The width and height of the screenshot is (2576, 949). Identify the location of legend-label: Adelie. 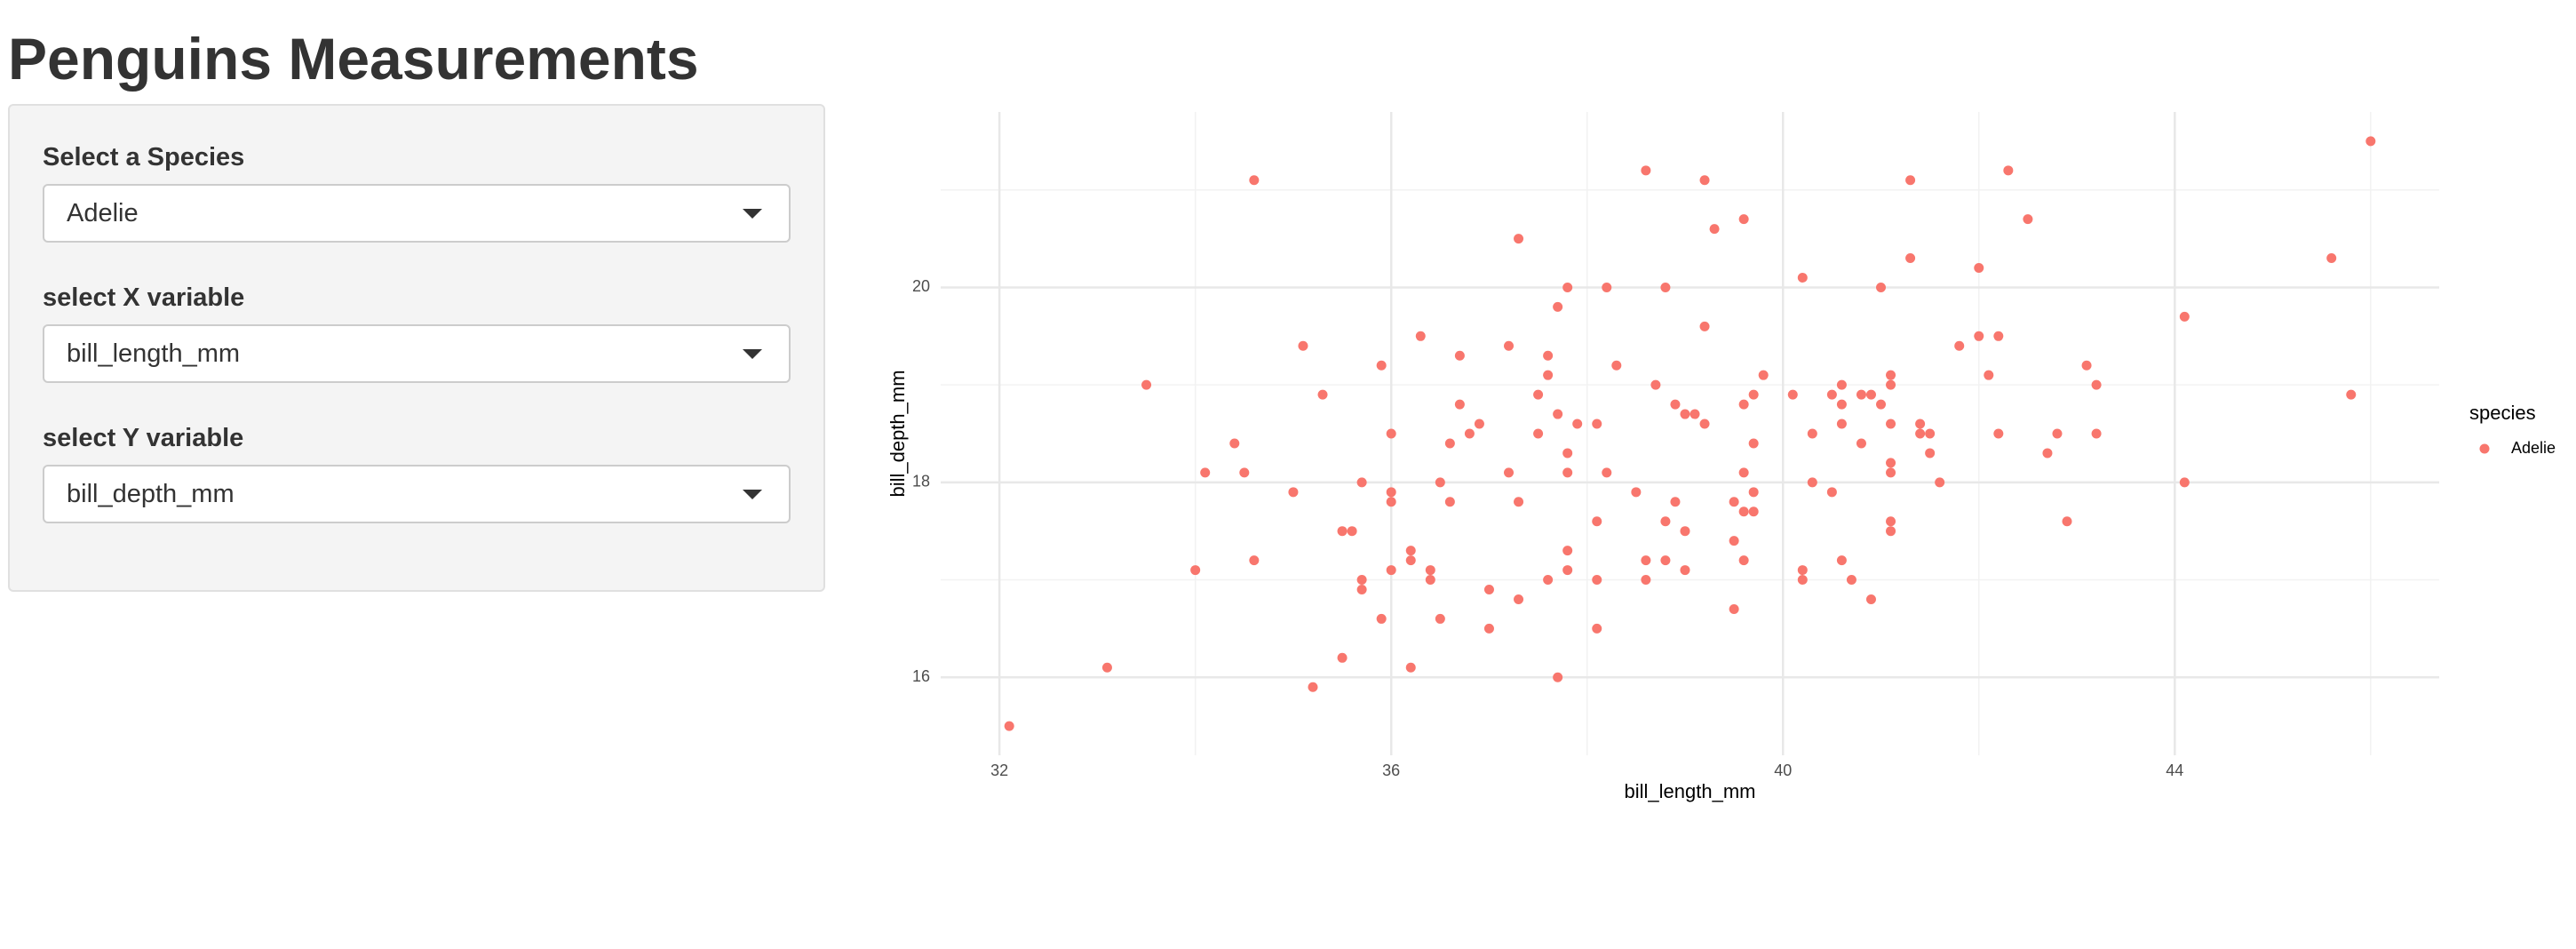
(2533, 448).